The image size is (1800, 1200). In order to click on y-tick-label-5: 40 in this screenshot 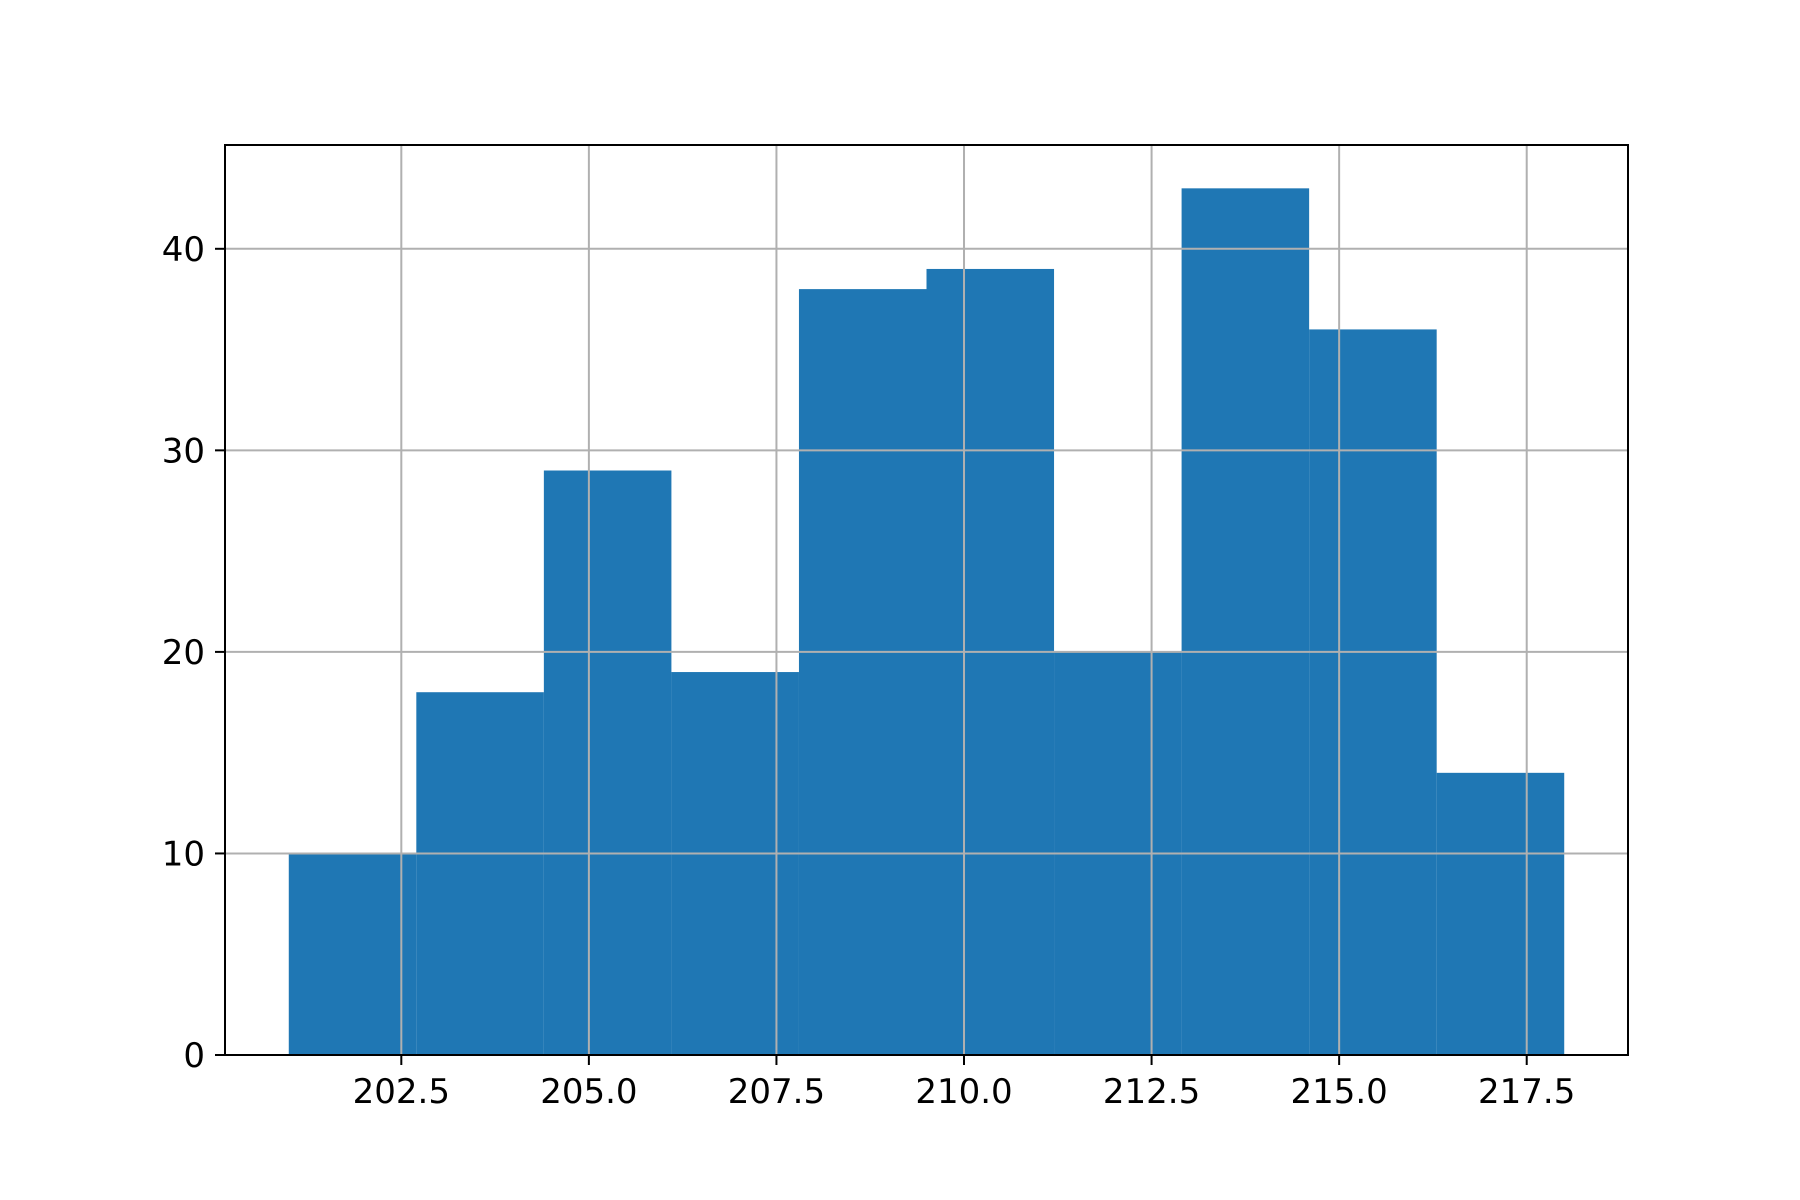, I will do `click(183, 250)`.